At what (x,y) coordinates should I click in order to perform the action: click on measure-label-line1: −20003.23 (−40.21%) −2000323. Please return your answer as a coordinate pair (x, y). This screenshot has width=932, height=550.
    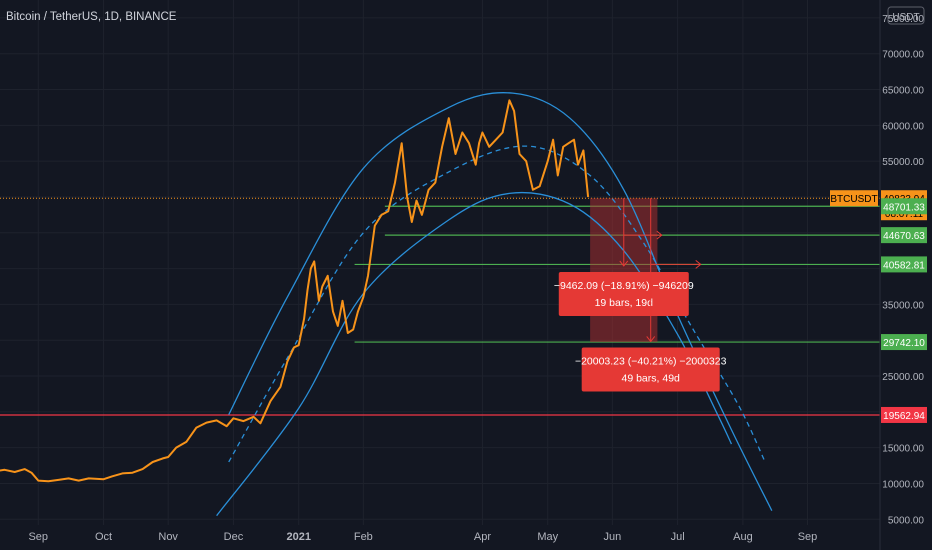
    Looking at the image, I should click on (651, 361).